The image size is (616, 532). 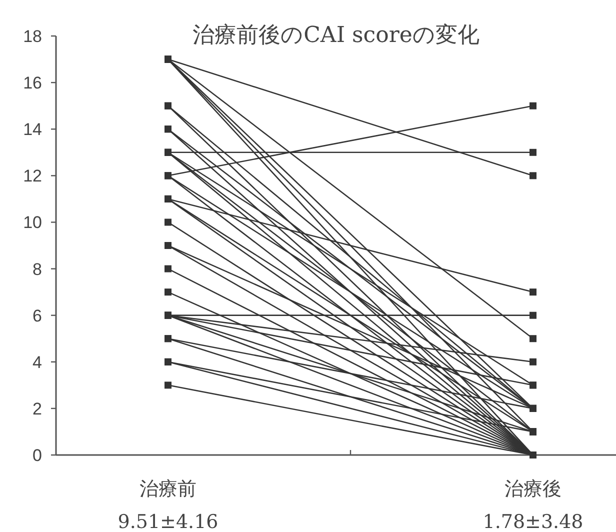 I want to click on chart-title: 治療前後のCAI scoreの変化, so click(x=336, y=35).